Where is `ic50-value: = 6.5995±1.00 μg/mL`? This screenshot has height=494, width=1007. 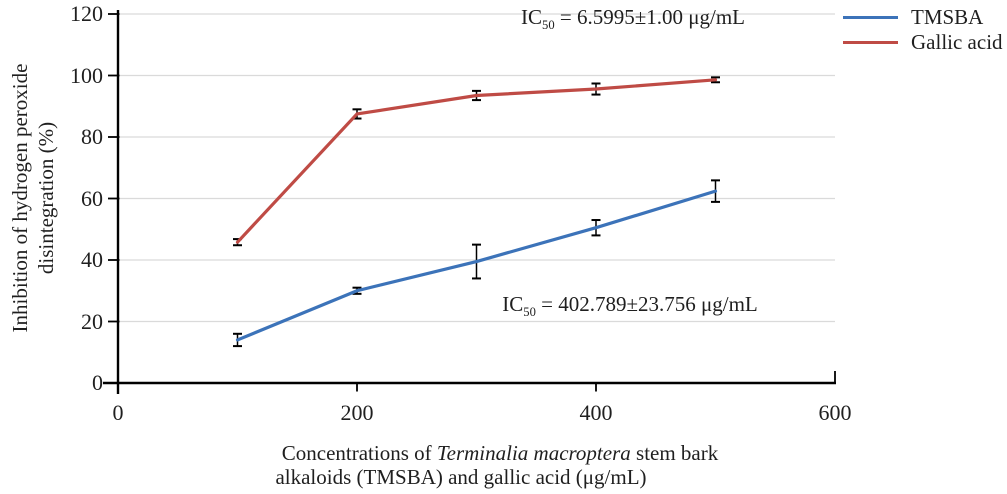 ic50-value: = 6.5995±1.00 μg/mL is located at coordinates (649, 17).